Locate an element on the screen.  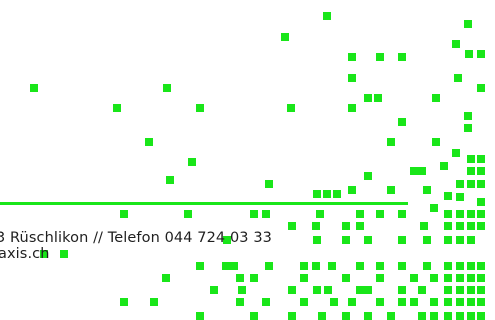
footer-web-domain: axis.ch is located at coordinates (25, 254).